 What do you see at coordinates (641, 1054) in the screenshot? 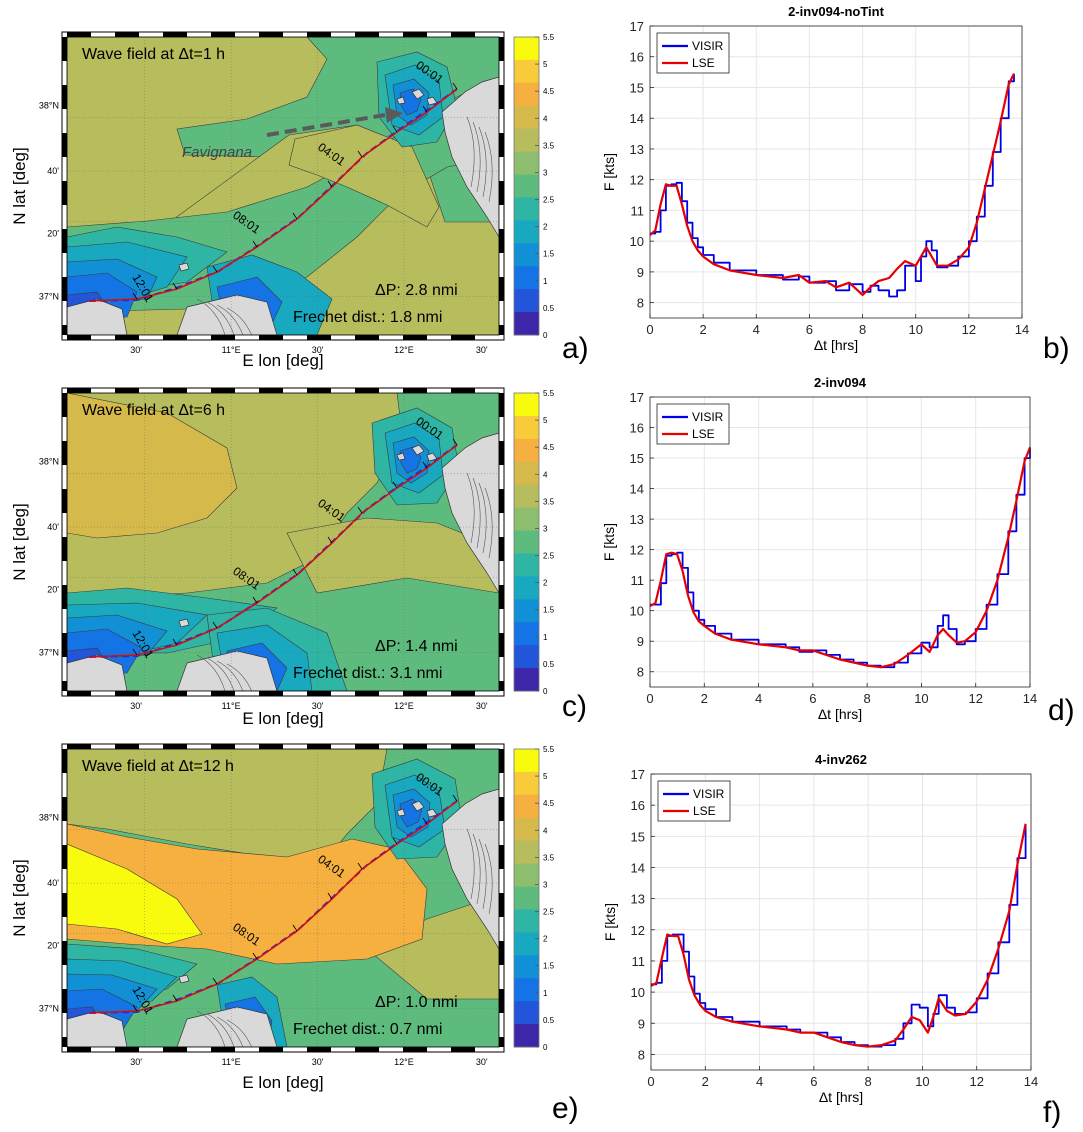
I see `y-tick-label: 8` at bounding box center [641, 1054].